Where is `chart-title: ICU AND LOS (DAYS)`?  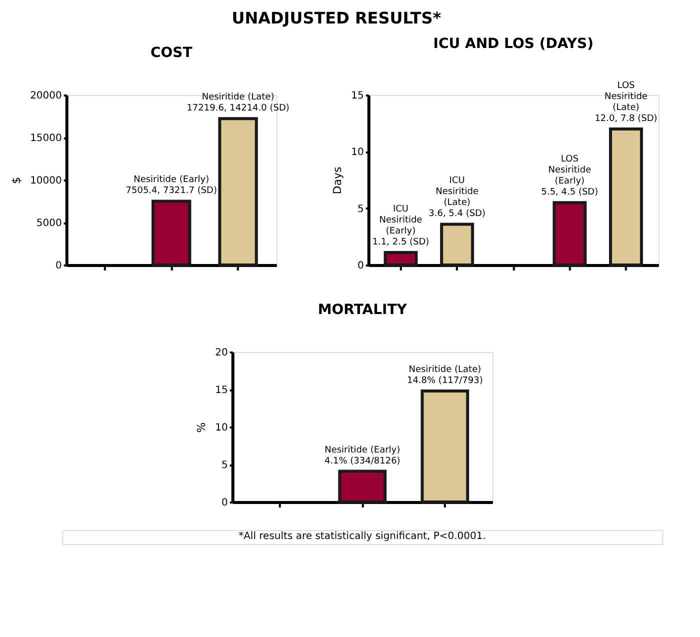
chart-title: ICU AND LOS (DAYS) is located at coordinates (513, 44).